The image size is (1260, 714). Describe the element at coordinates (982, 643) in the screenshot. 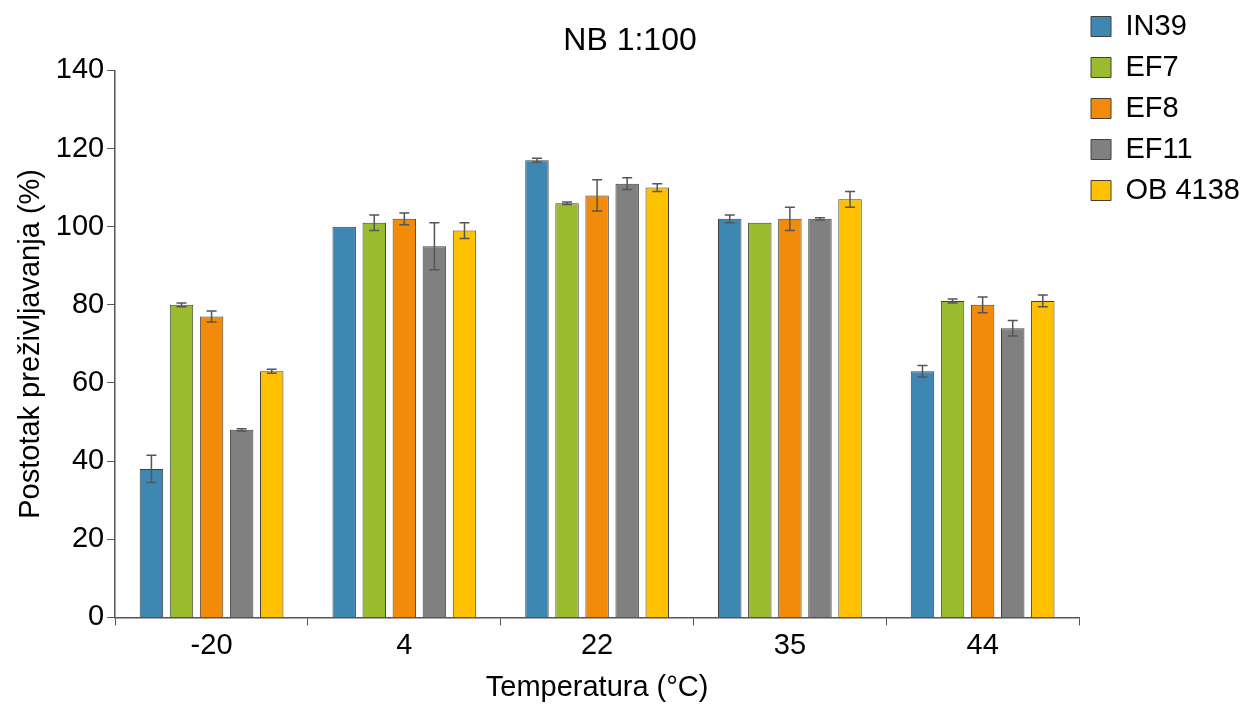

I see `x-tick-label: 44` at that location.